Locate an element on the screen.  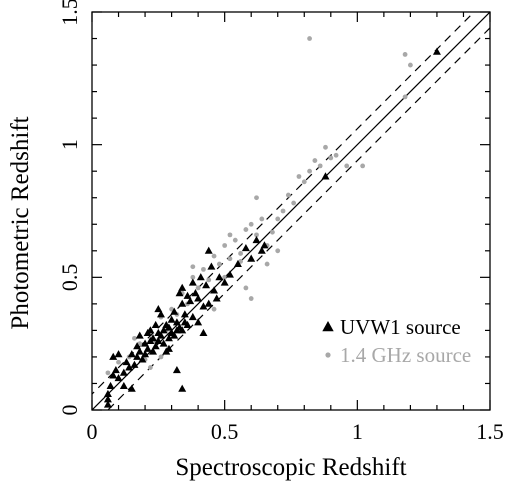
x-axis-label: Spectroscopic Redshift is located at coordinates (290, 467).